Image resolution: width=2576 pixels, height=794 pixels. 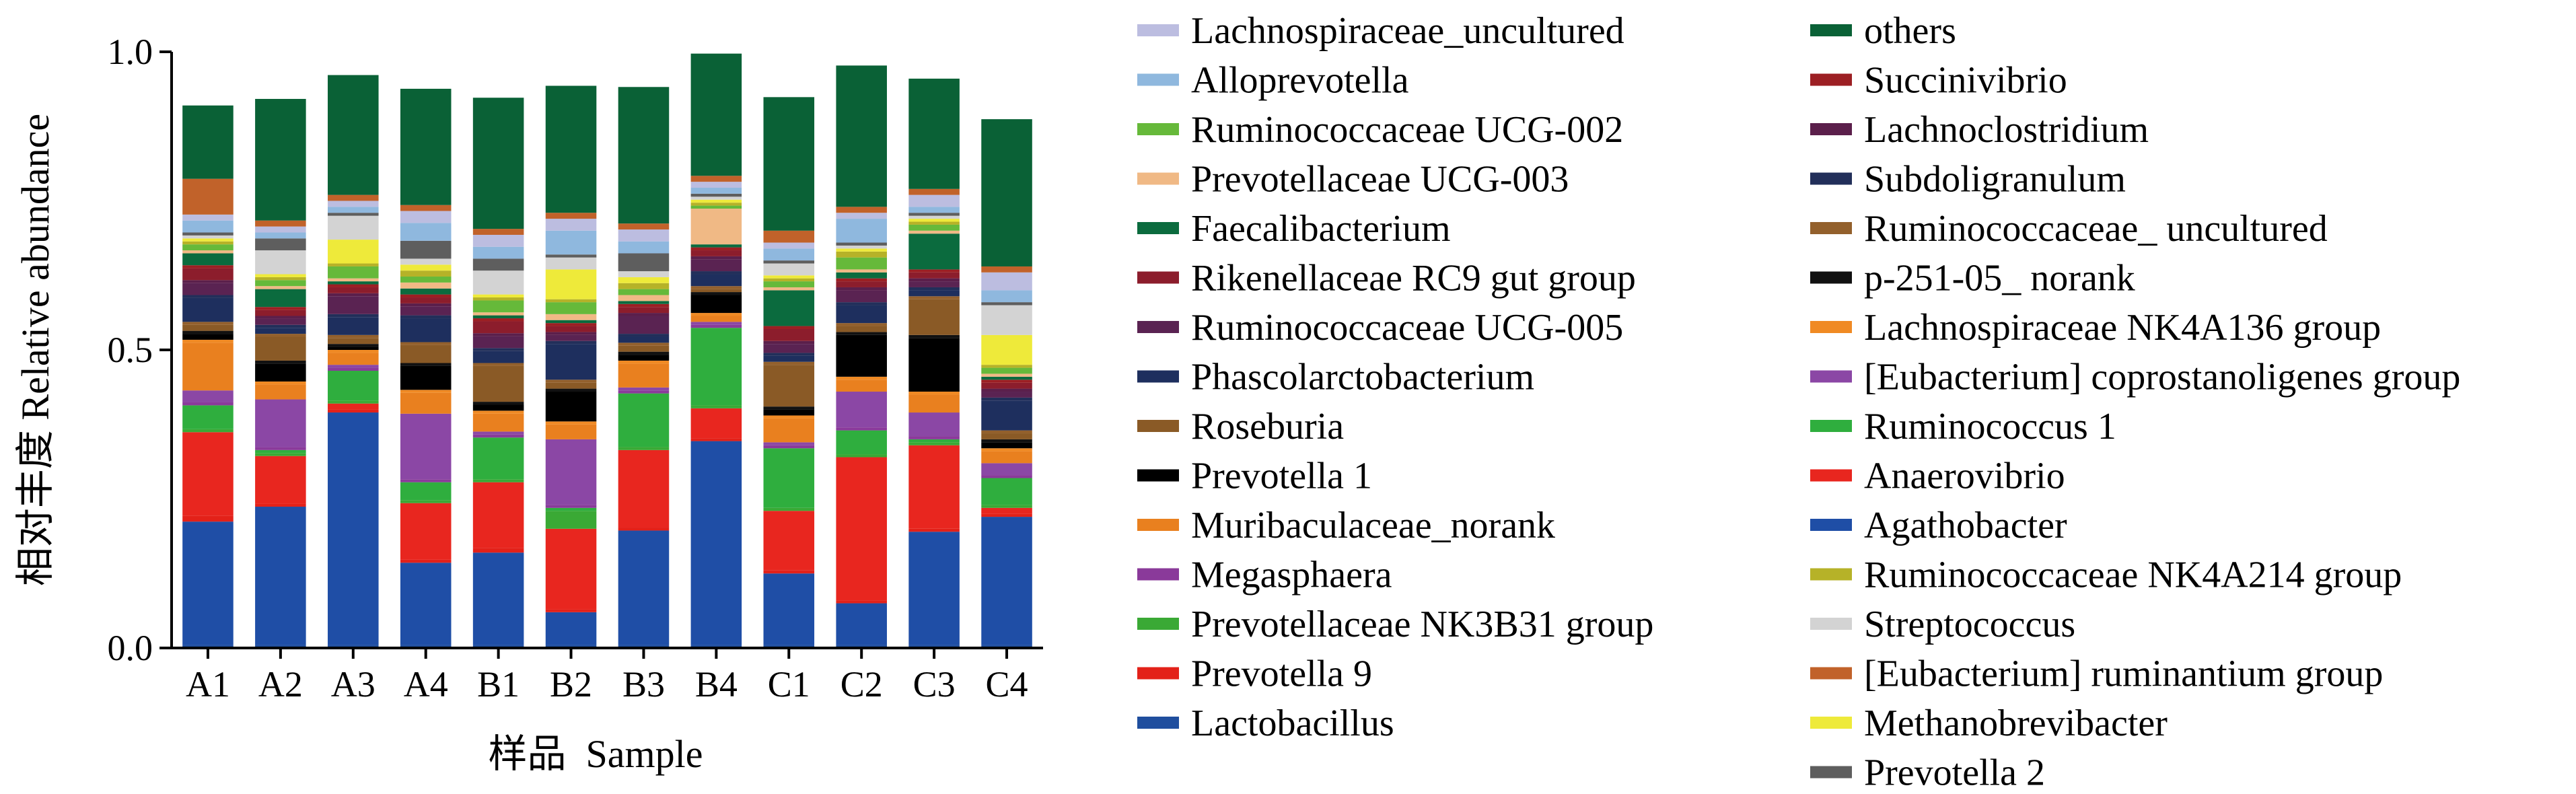 I want to click on legend-label: Ruminococcaceae_ uncultured, so click(x=2096, y=229).